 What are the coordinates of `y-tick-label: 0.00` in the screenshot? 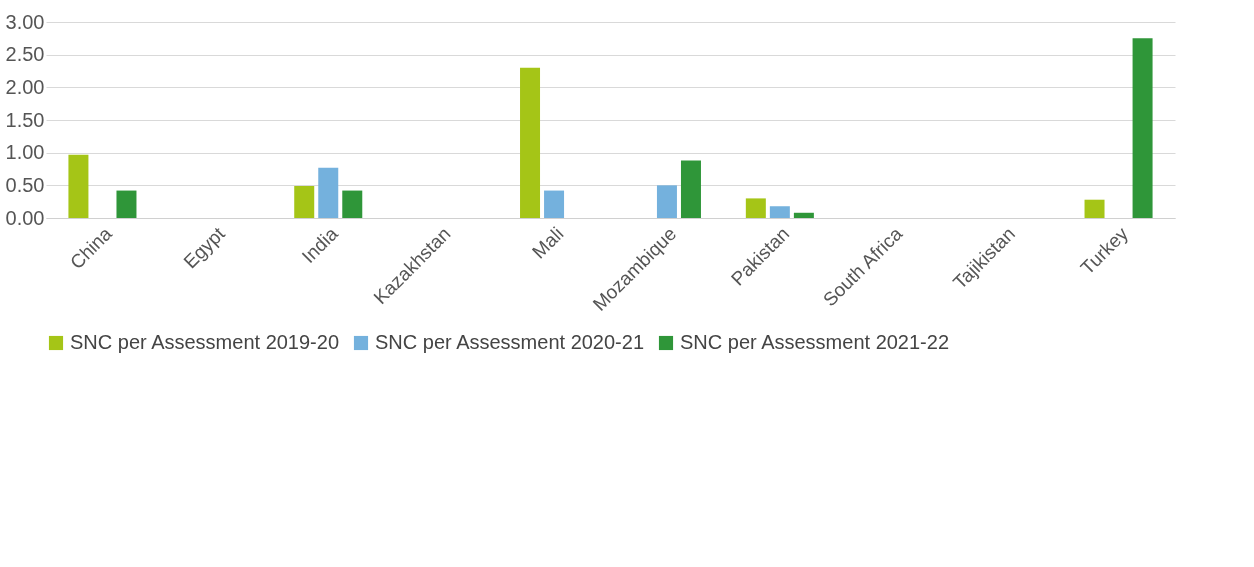 It's located at (25, 217).